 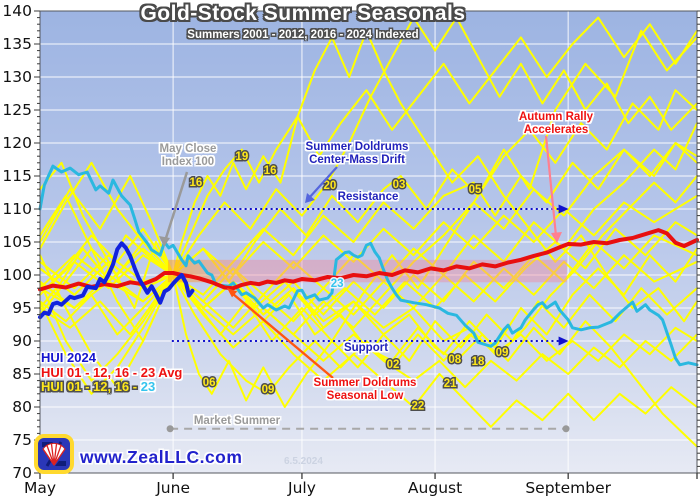 I want to click on y-tick-label: 135, so click(x=17, y=44).